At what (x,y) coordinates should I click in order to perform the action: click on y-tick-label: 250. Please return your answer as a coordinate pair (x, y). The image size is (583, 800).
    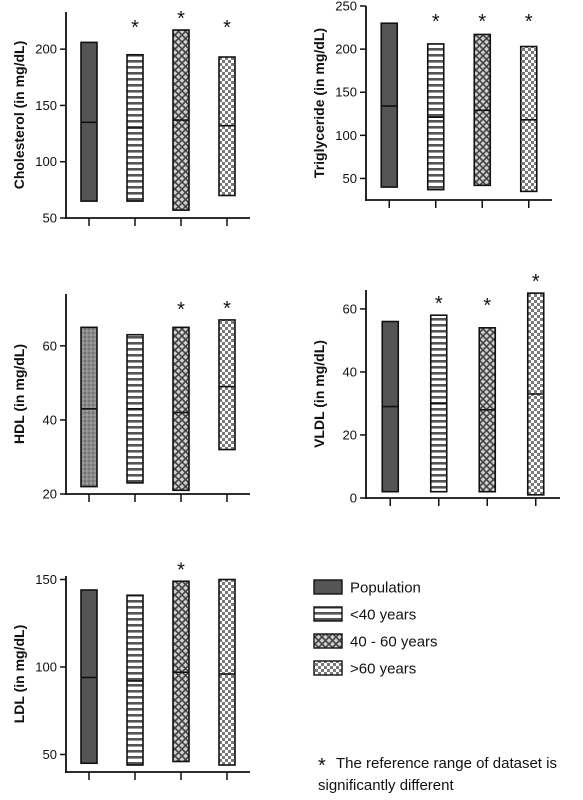
    Looking at the image, I should click on (346, 7).